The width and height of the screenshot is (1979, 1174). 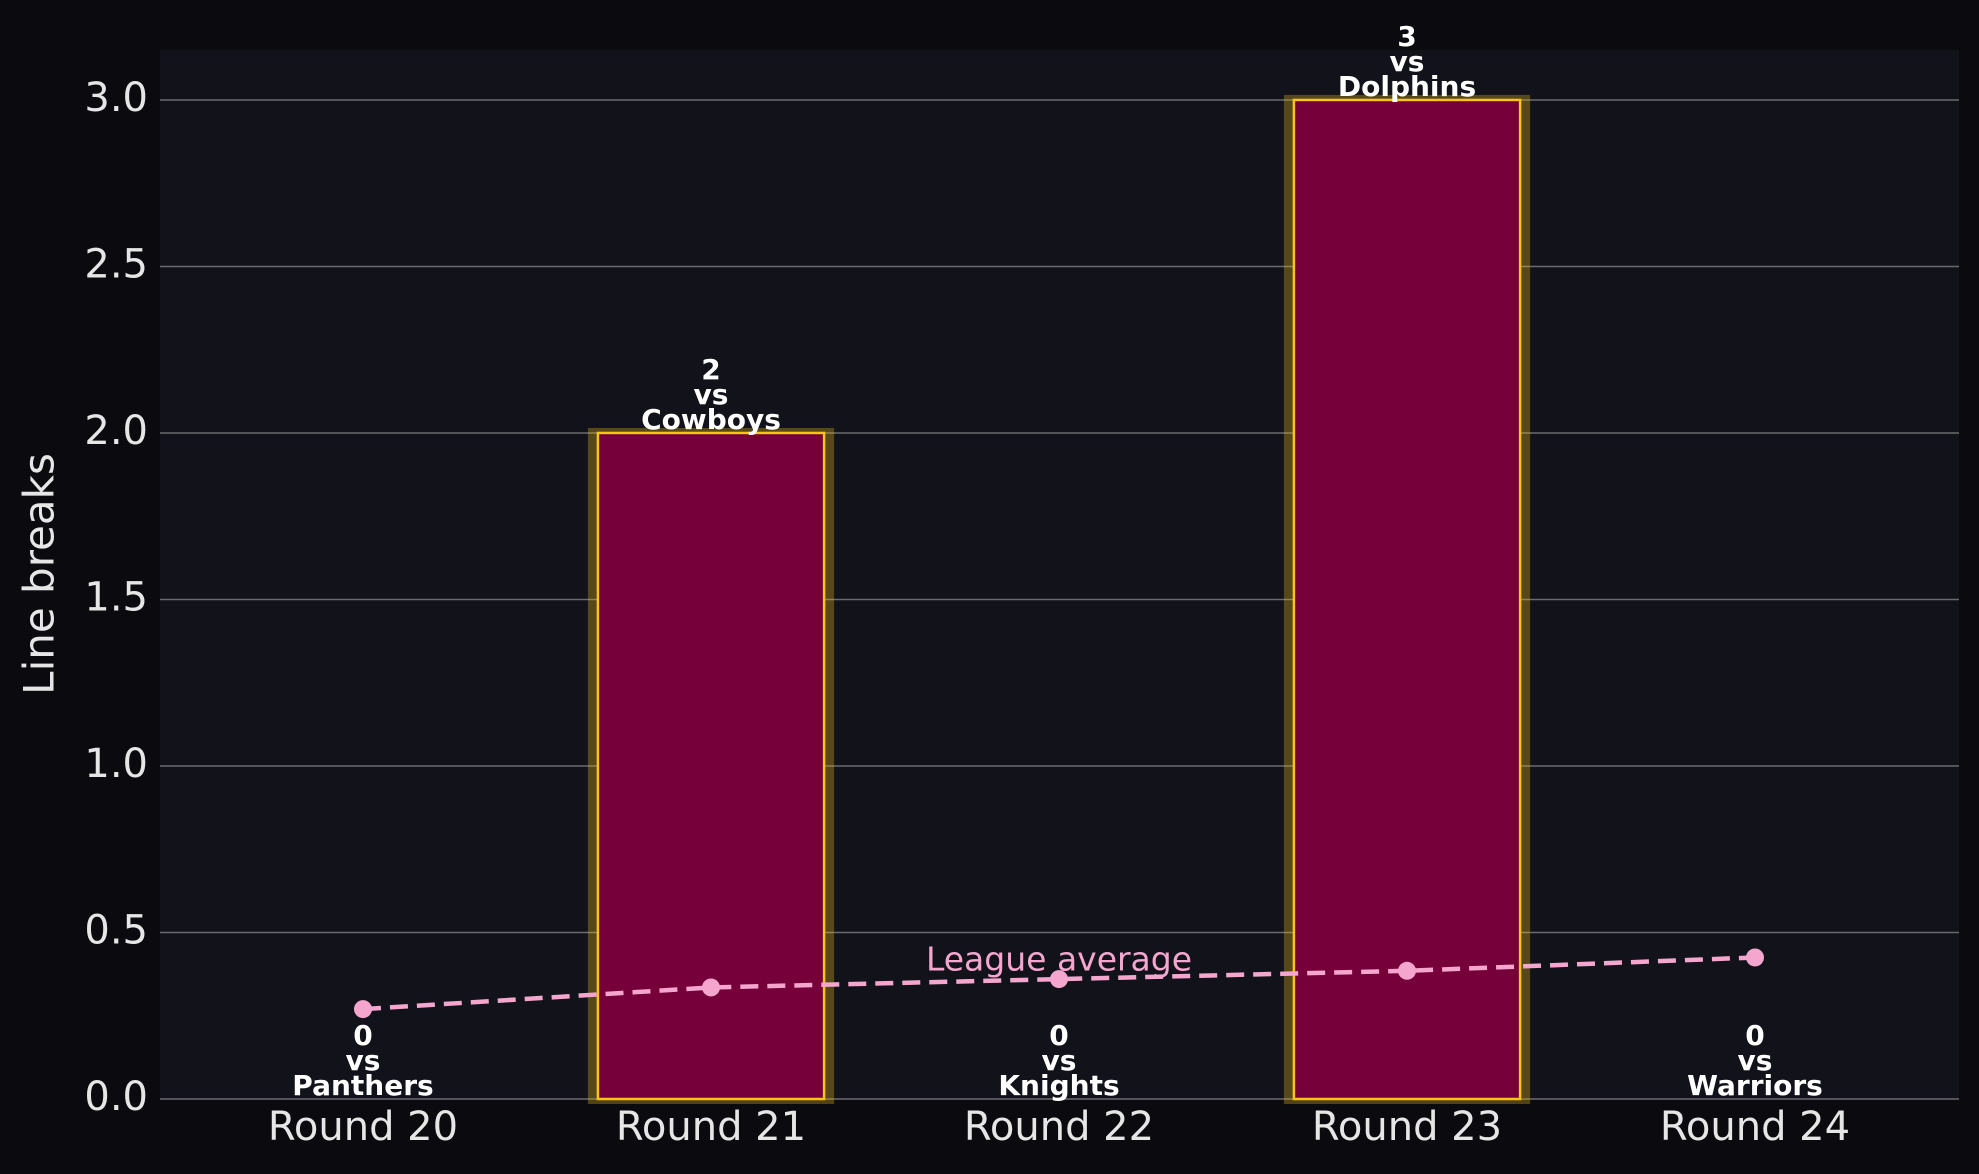 What do you see at coordinates (711, 419) in the screenshot?
I see `data-label-opponent: Cowboys` at bounding box center [711, 419].